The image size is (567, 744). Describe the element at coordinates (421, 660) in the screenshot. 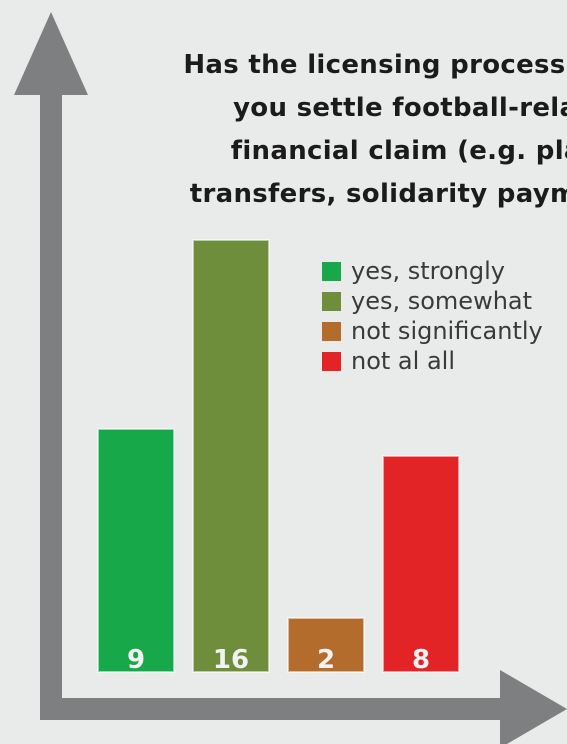

I see `bar-value-label: 8` at that location.